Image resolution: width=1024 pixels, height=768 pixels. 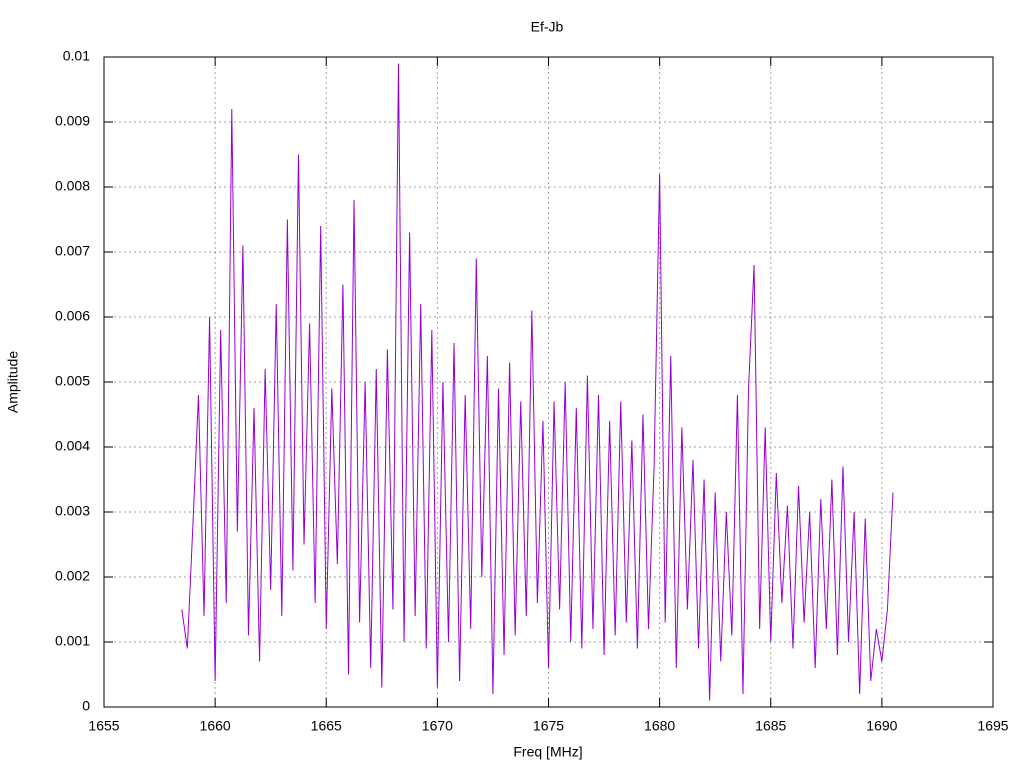 I want to click on y-tick-label: 0.002, so click(x=72, y=576).